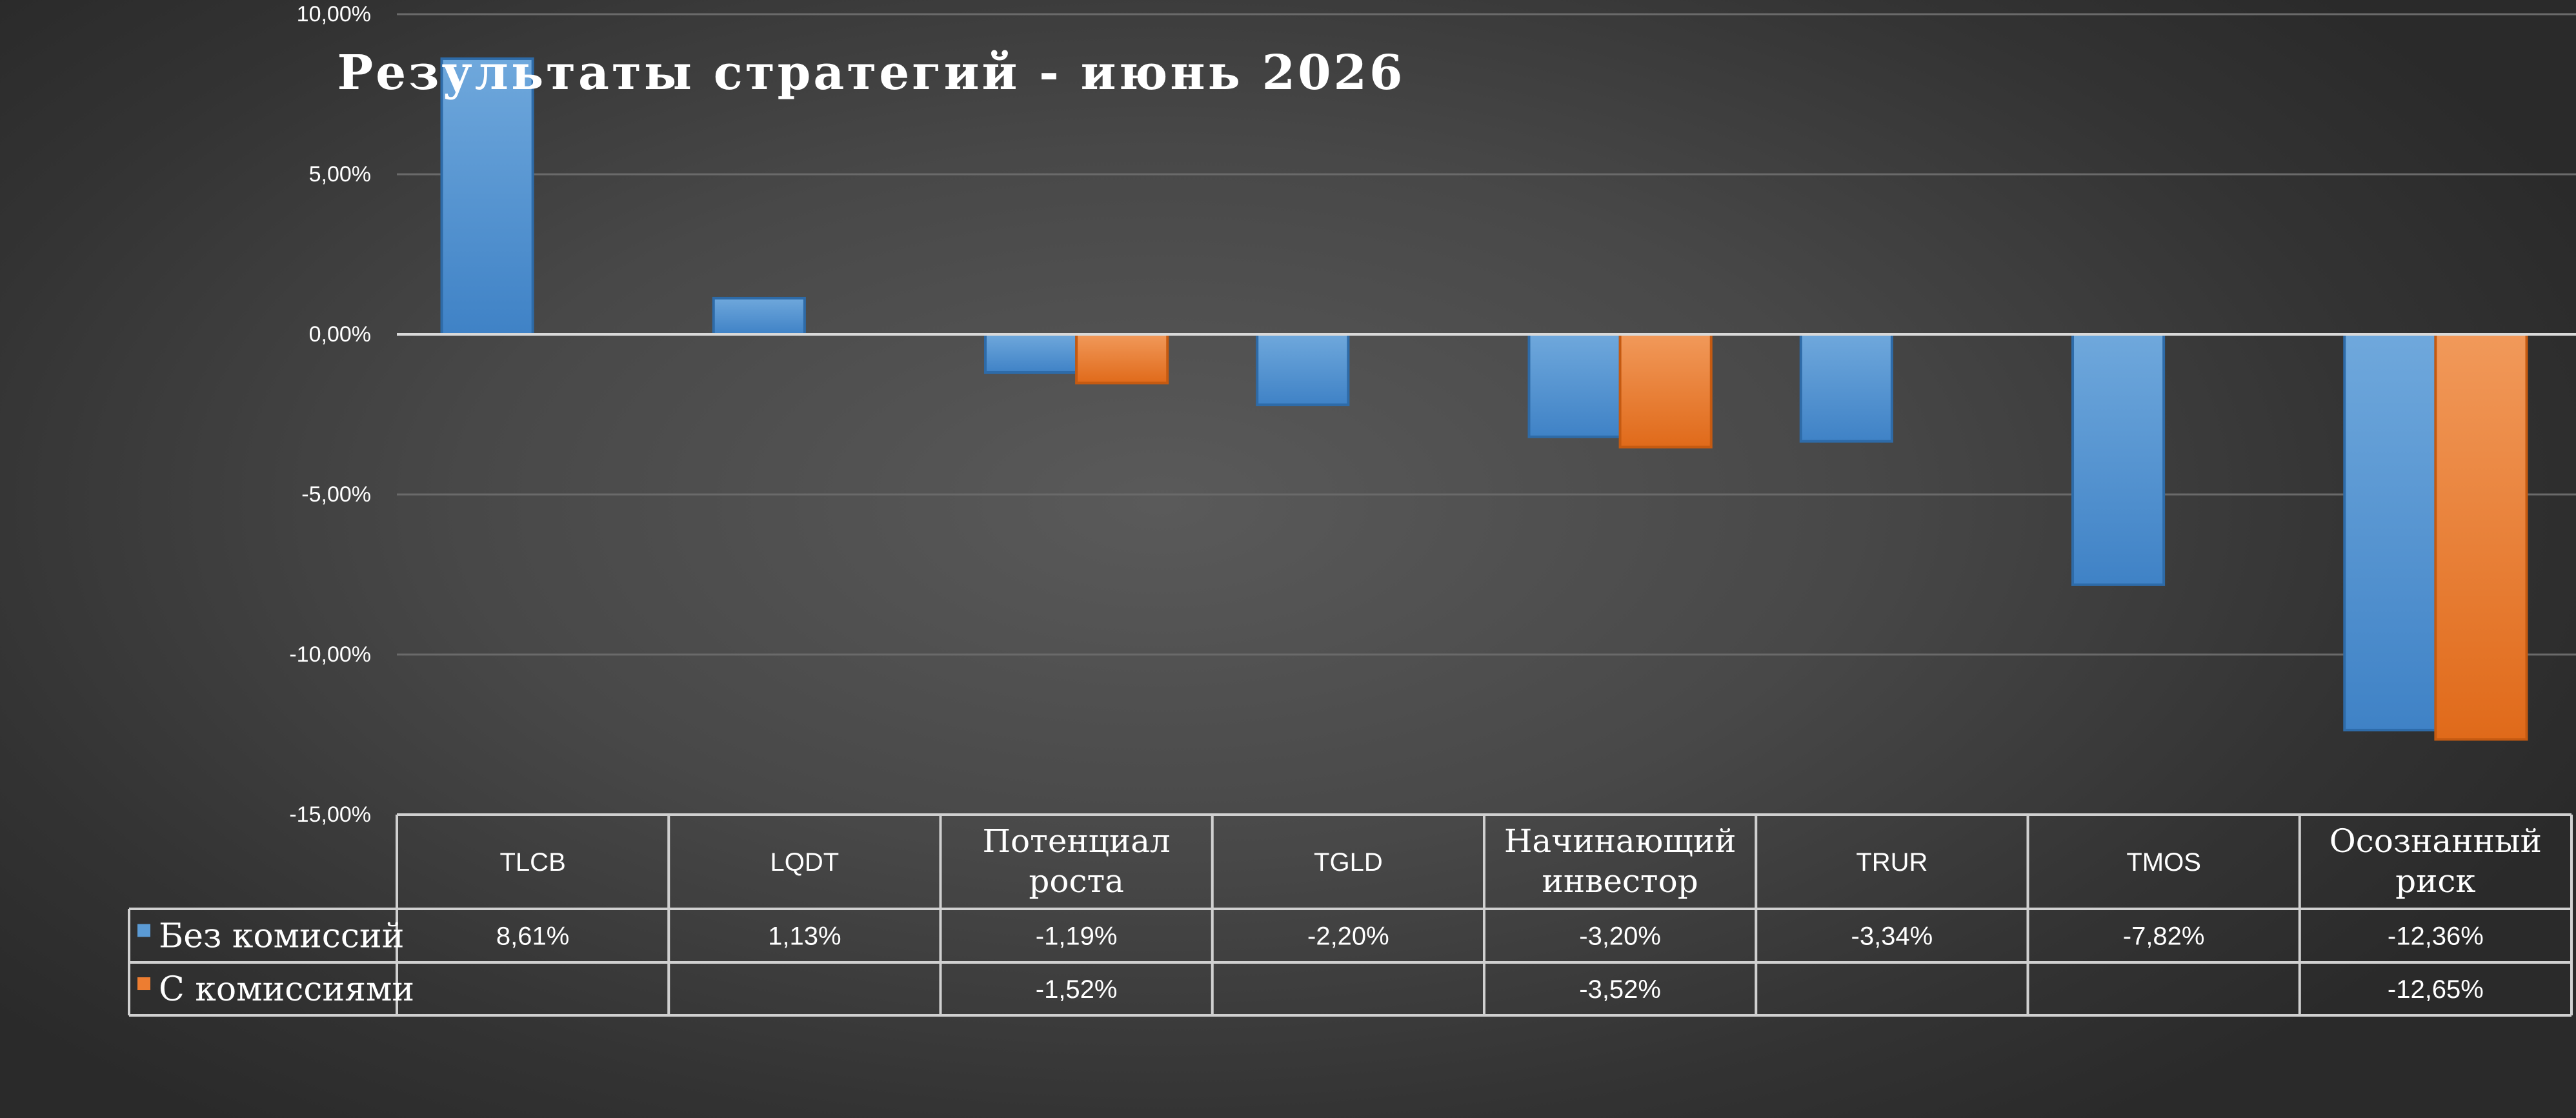 The image size is (2576, 1118). Describe the element at coordinates (532, 936) in the screenshot. I see `data-label: 8,61%` at that location.